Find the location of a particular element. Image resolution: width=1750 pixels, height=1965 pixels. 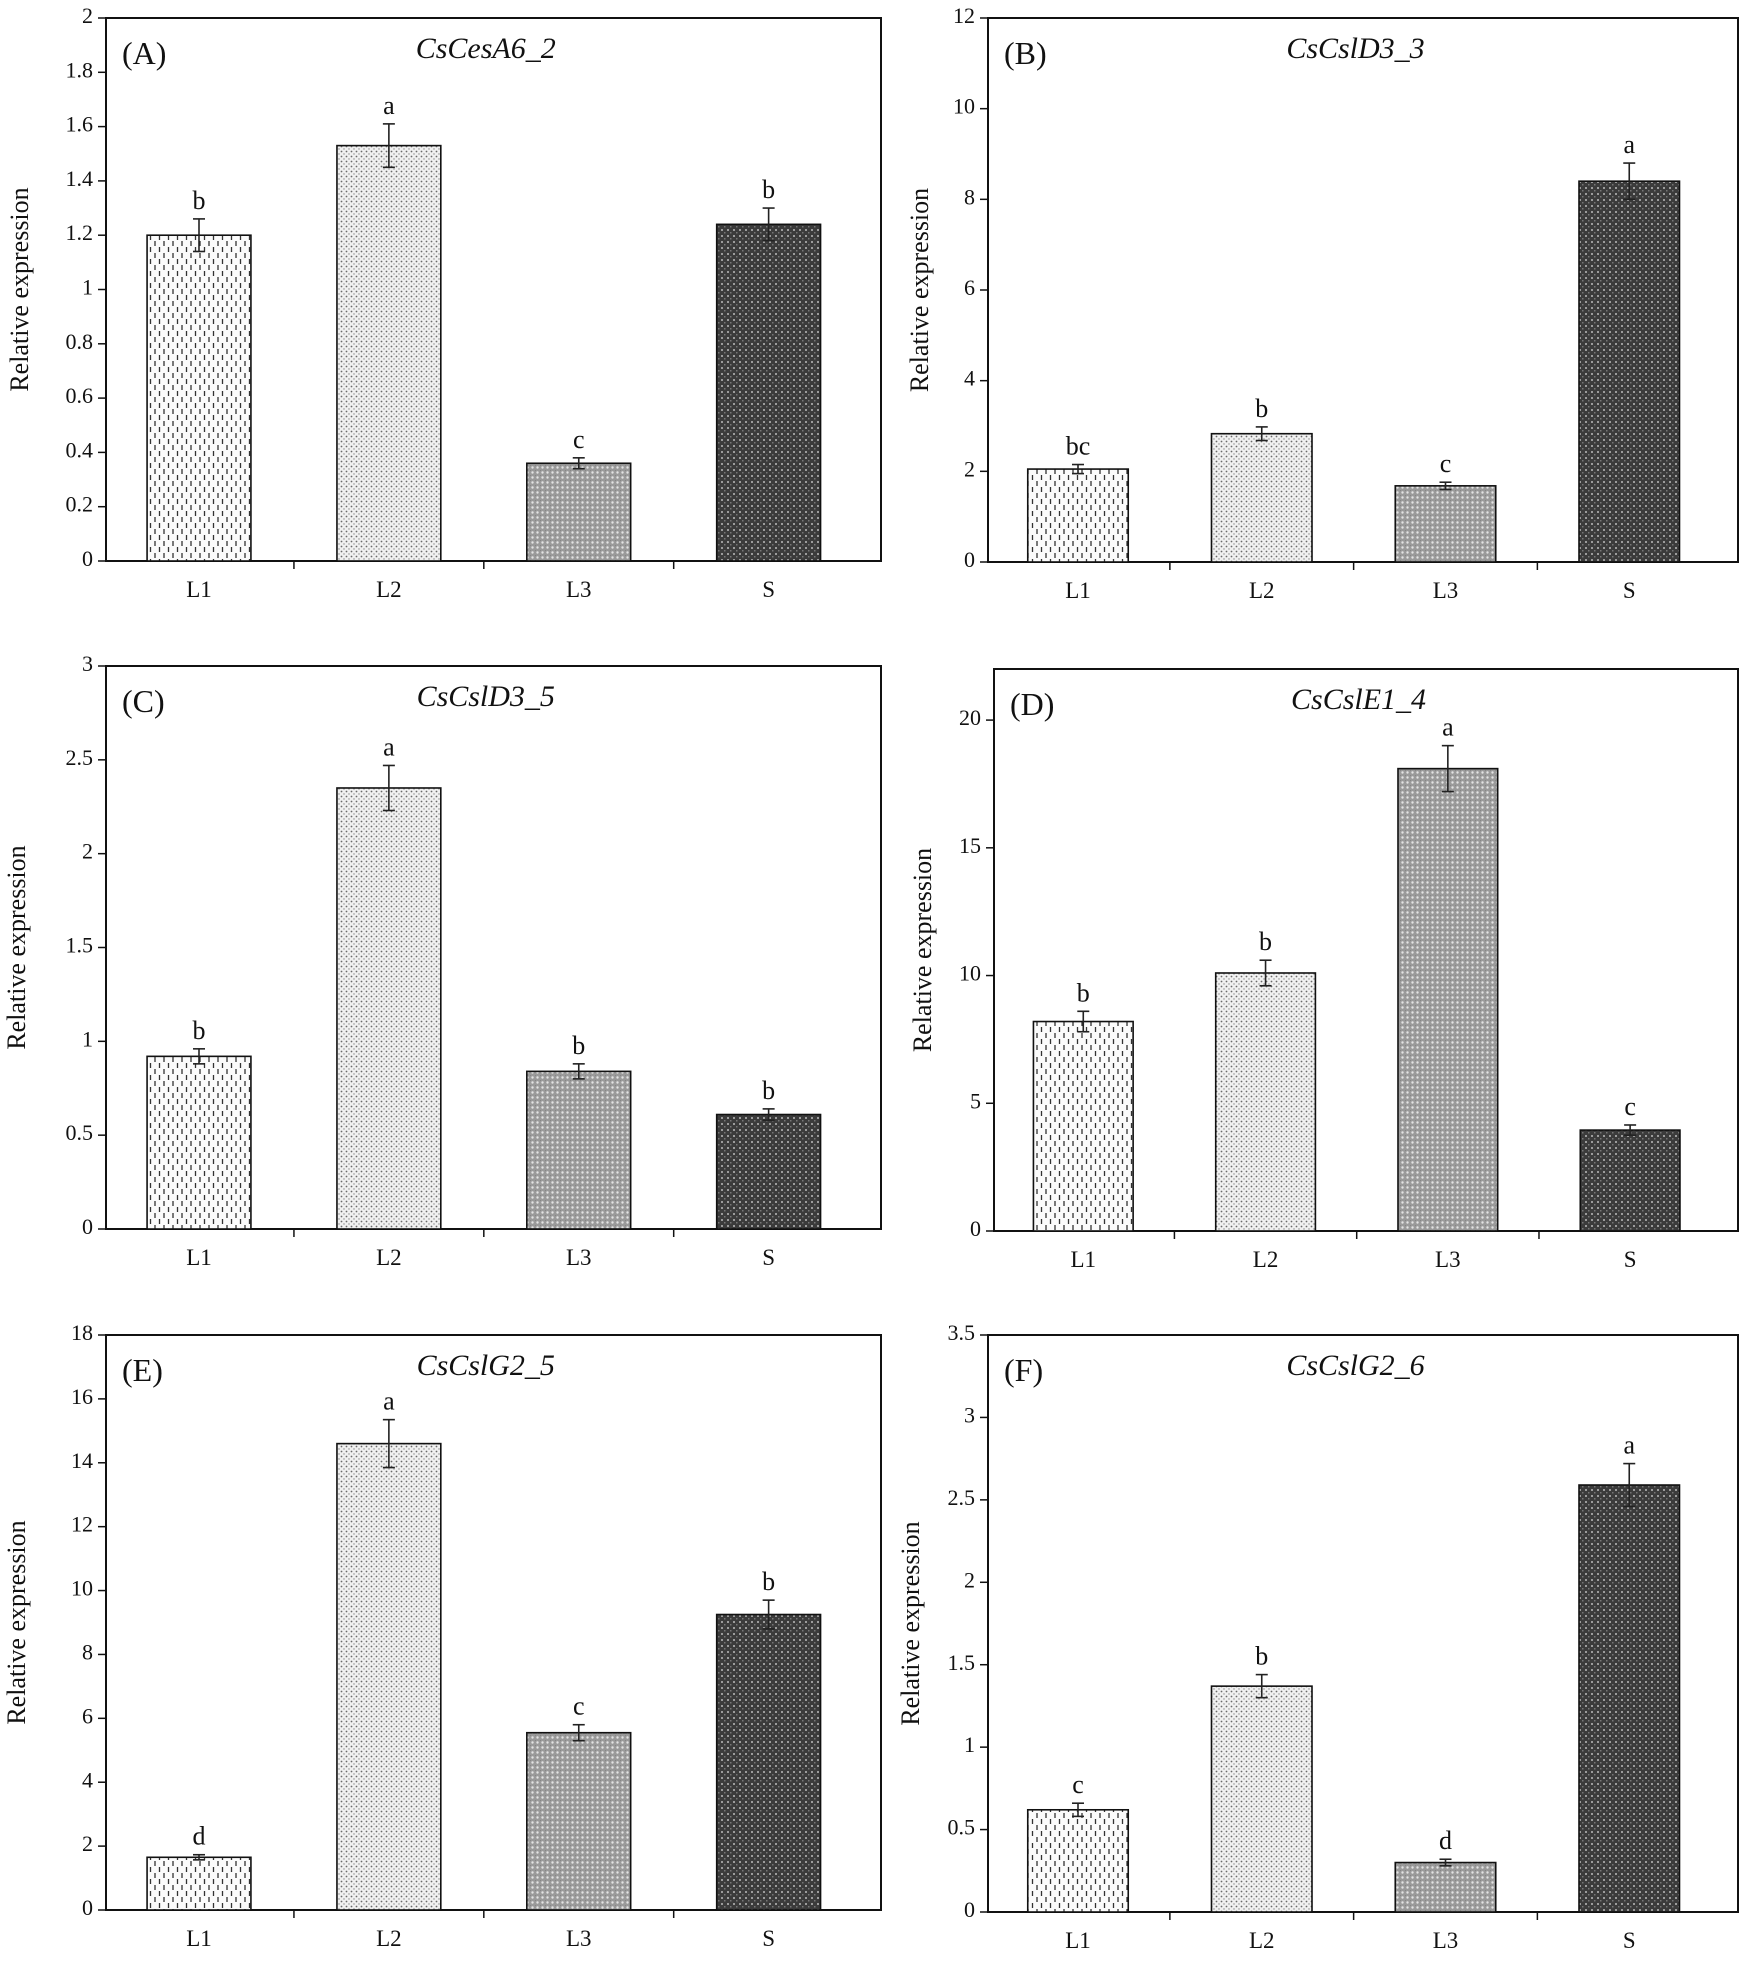

y-tick-label: 15 is located at coordinates (970, 845).